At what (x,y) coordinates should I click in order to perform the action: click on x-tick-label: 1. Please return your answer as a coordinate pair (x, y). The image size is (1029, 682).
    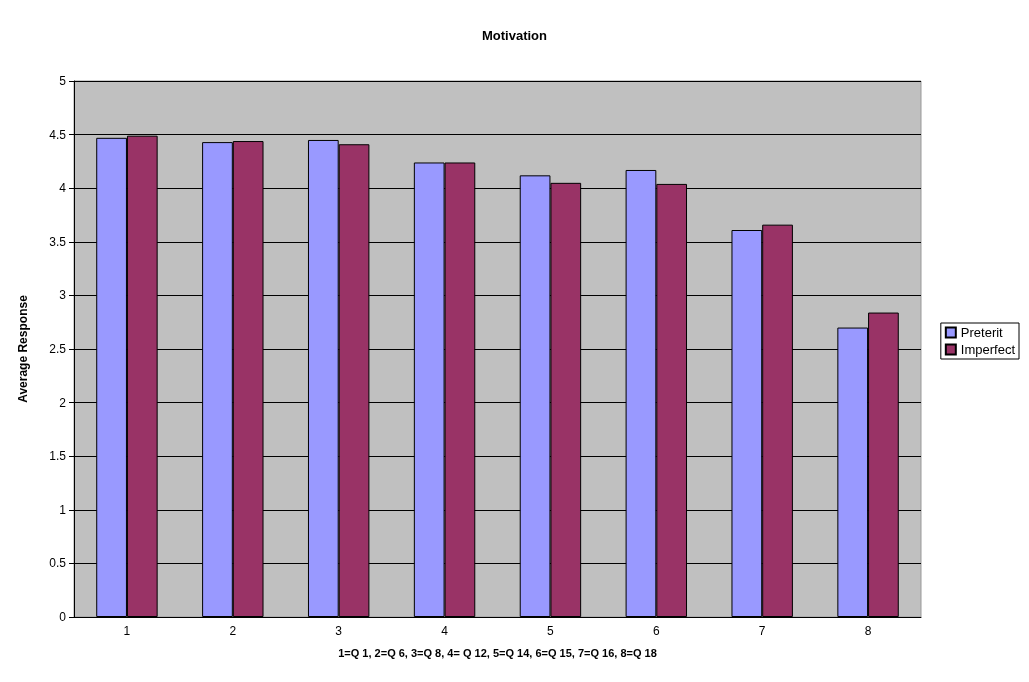
    Looking at the image, I should click on (127, 631).